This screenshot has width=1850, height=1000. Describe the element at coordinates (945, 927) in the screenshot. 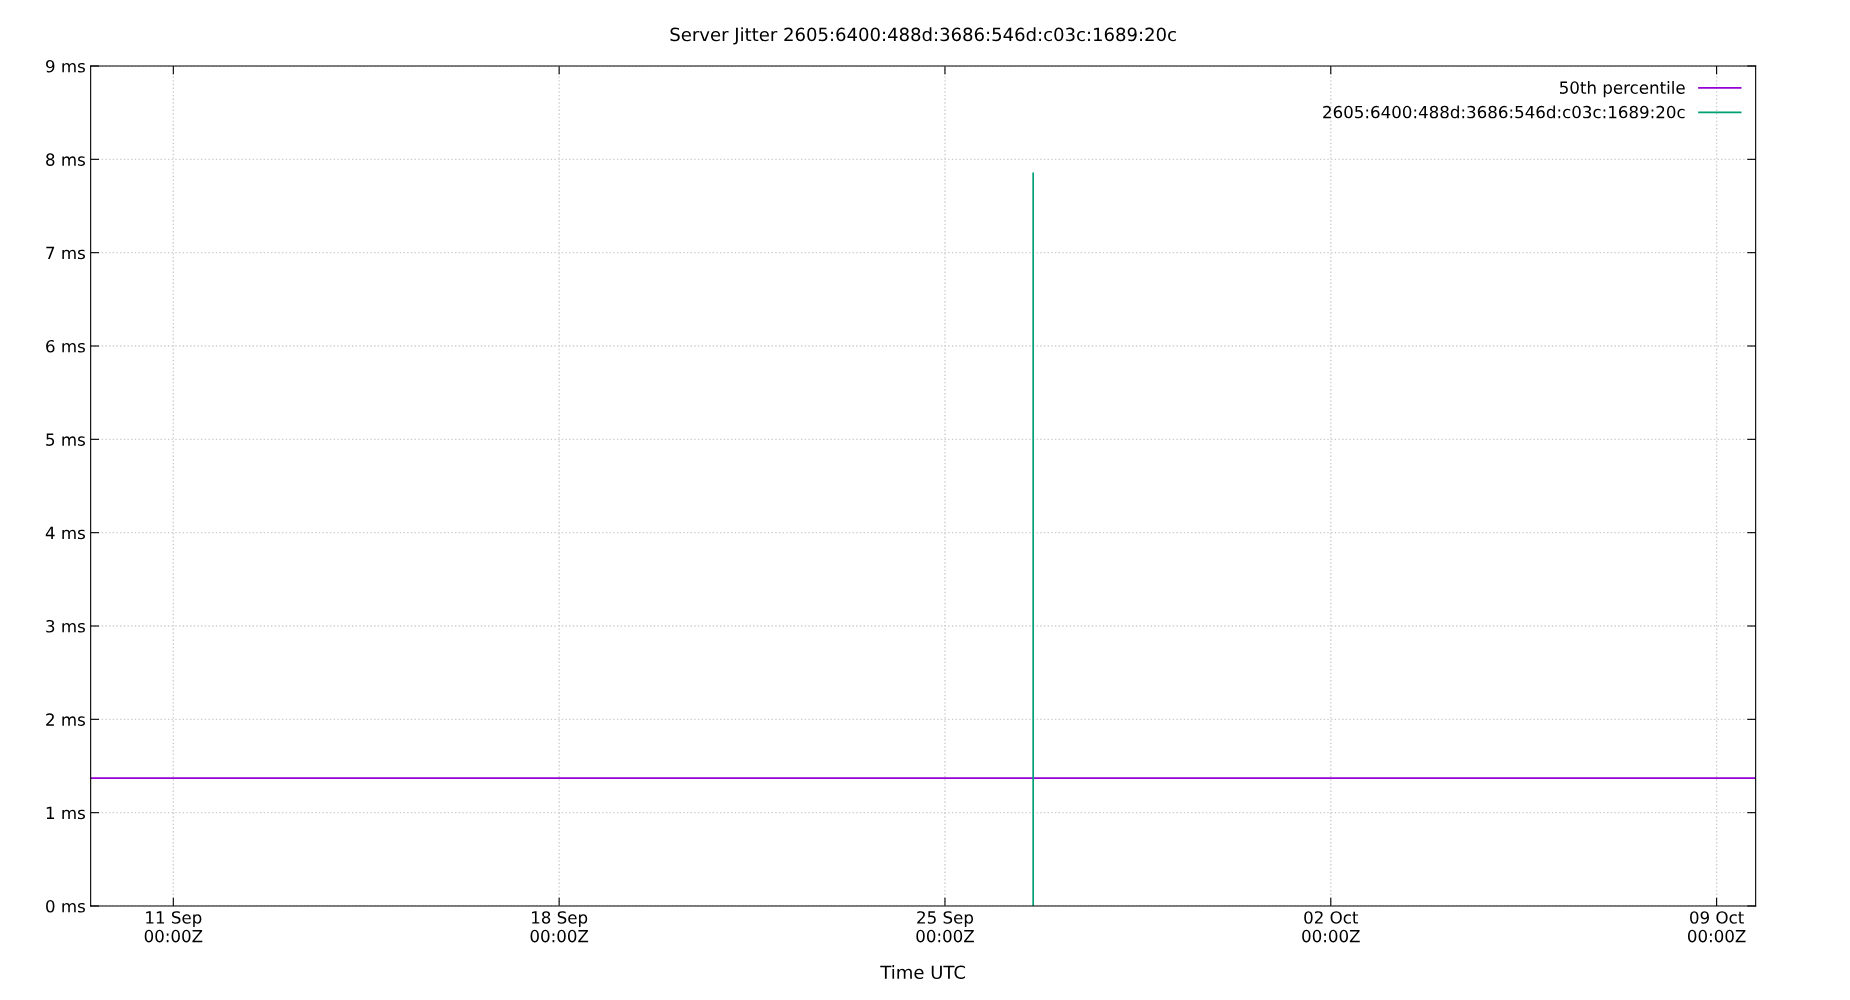

I see `x-tick-label: 25 Sep 00:00Z` at that location.